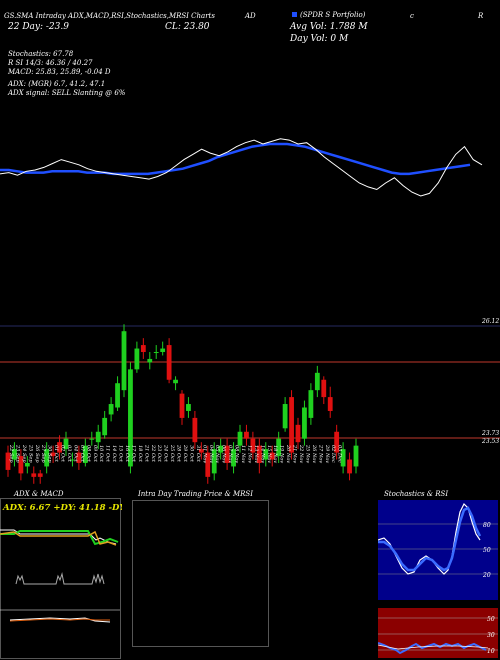 The width and height of the screenshot is (500, 660). What do you see at coordinates (490, 321) in the screenshot?
I see `right-label-top: 26.12` at bounding box center [490, 321].